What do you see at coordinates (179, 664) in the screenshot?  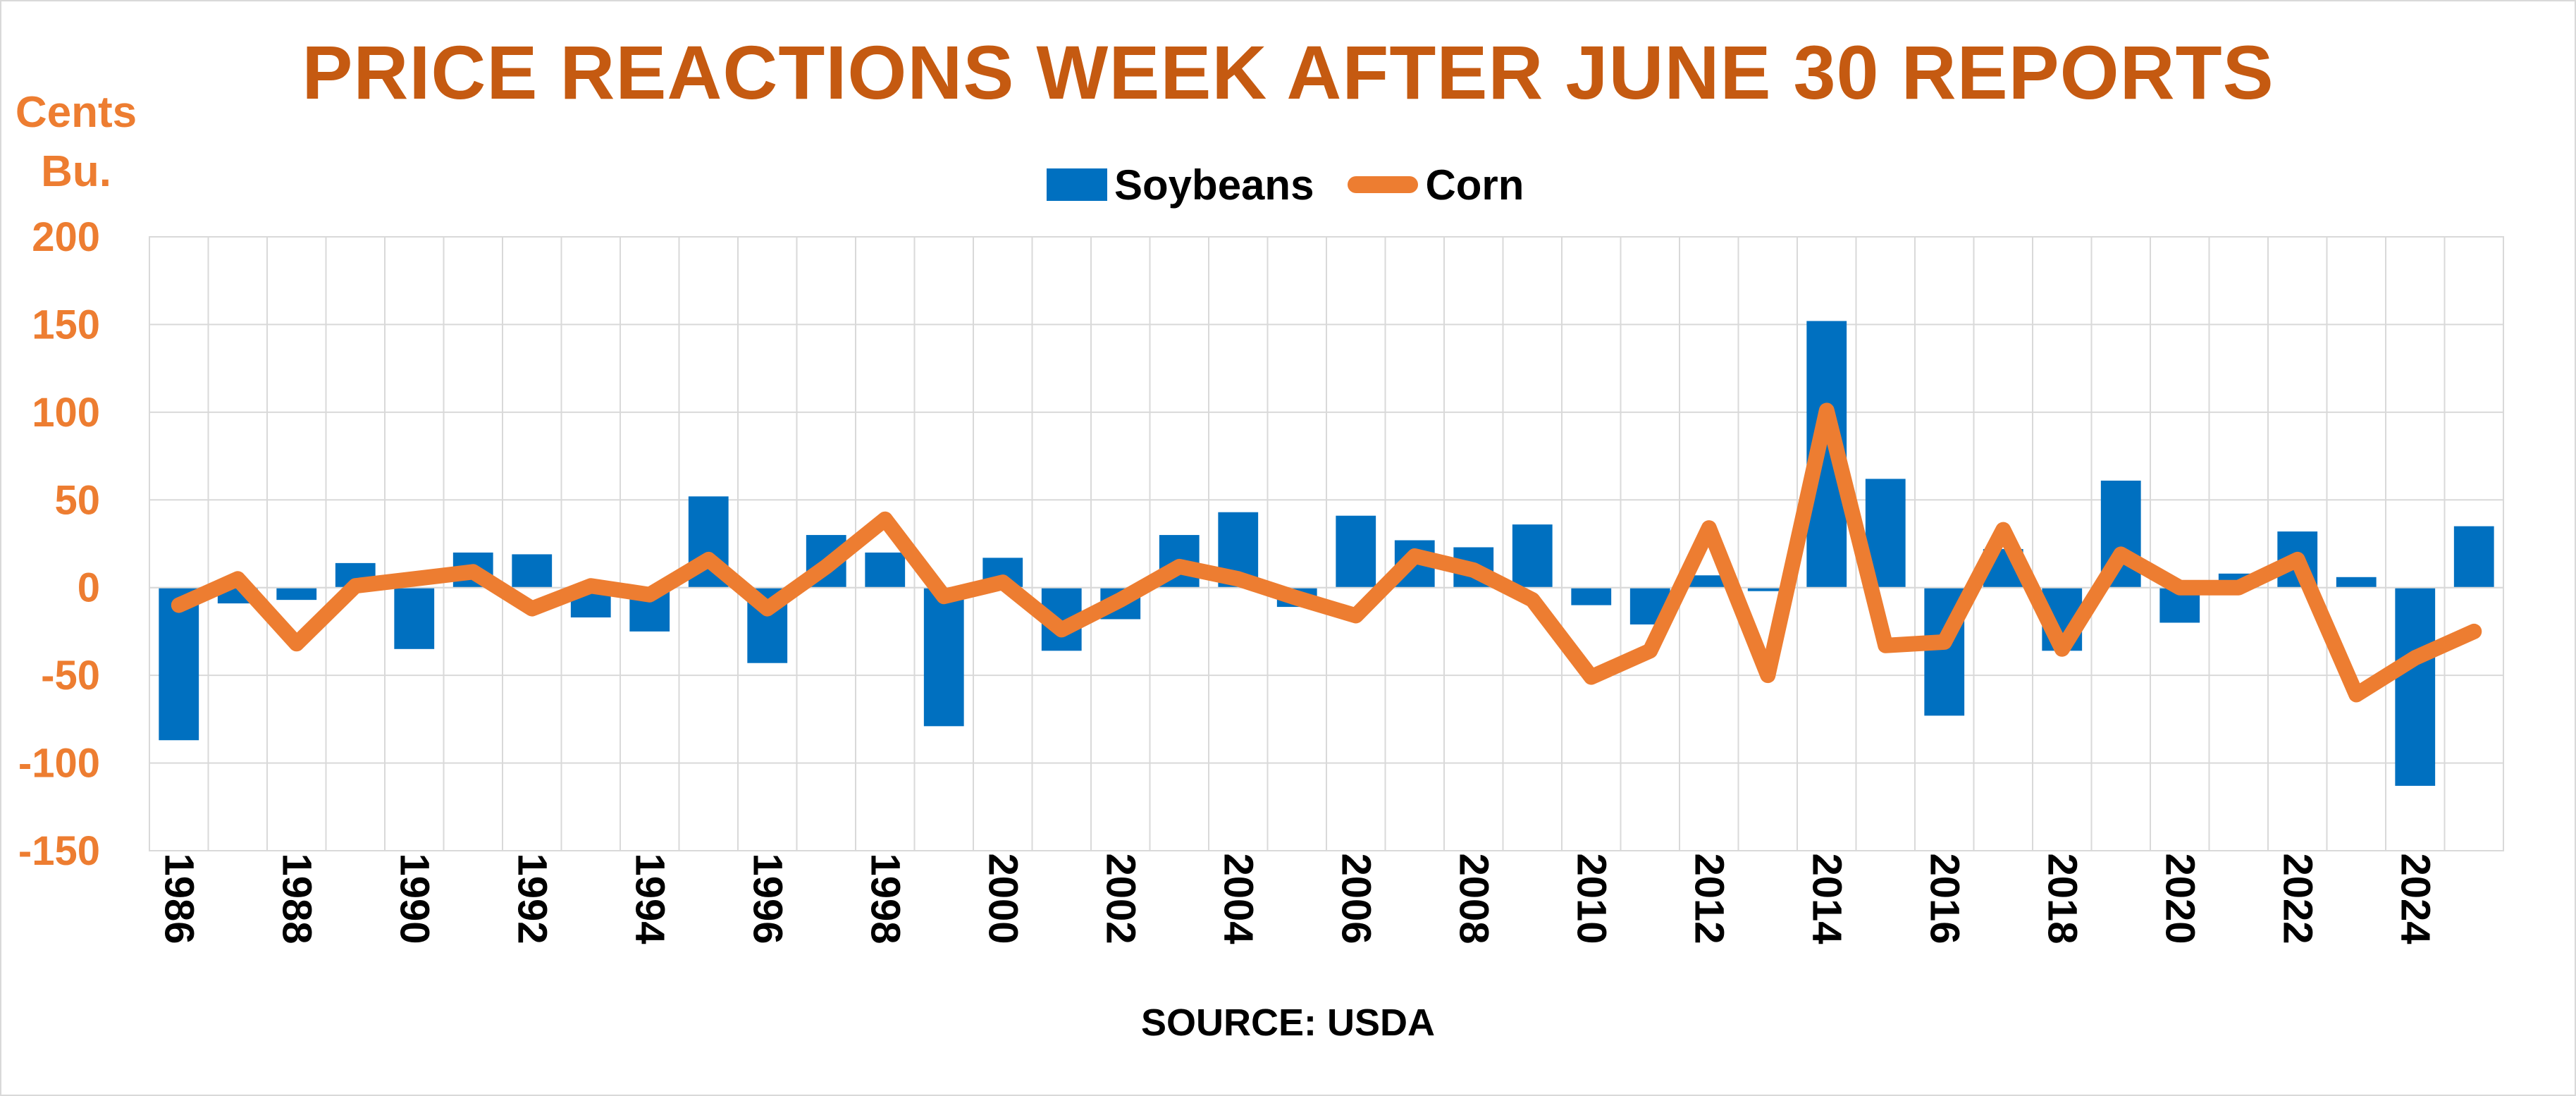 I see `bar-soybeans-1986` at bounding box center [179, 664].